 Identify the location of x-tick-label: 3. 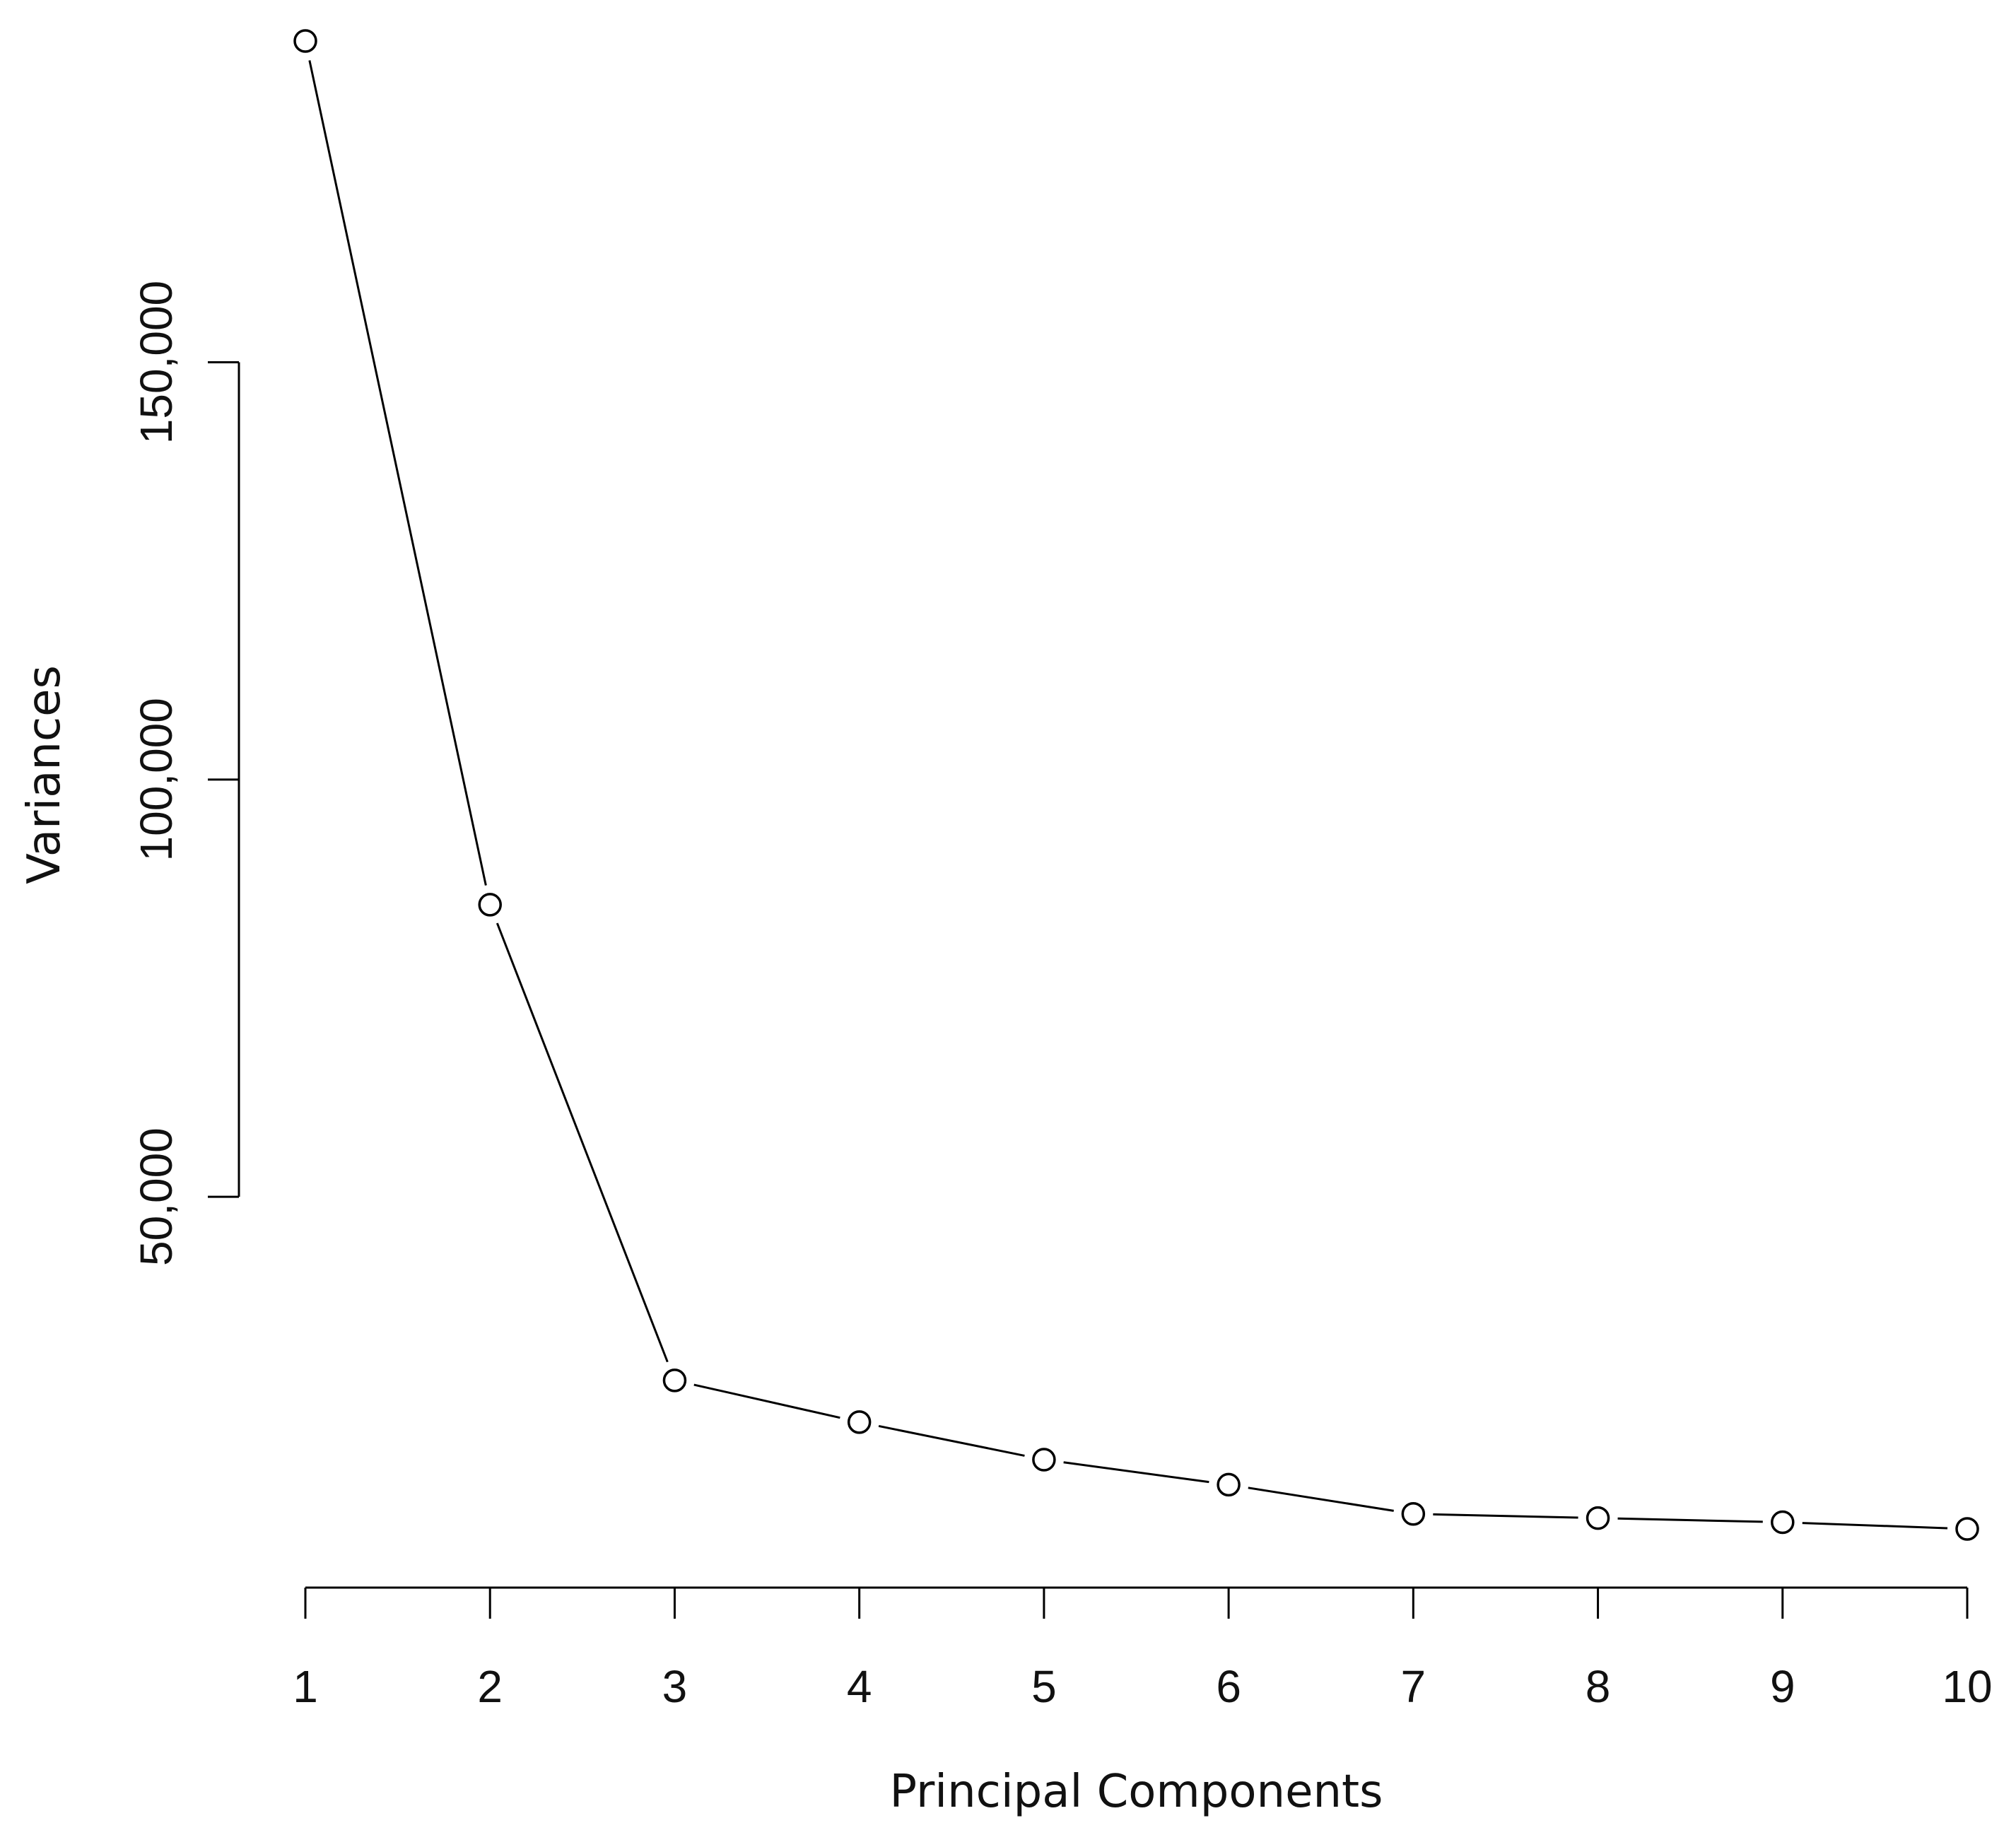
(675, 1686).